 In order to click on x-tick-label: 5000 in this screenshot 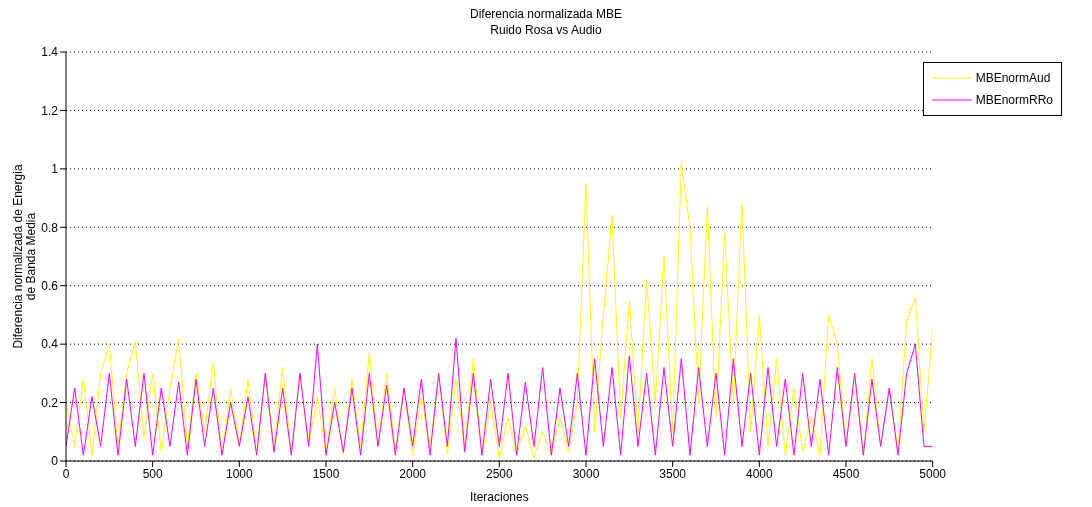, I will do `click(933, 473)`.